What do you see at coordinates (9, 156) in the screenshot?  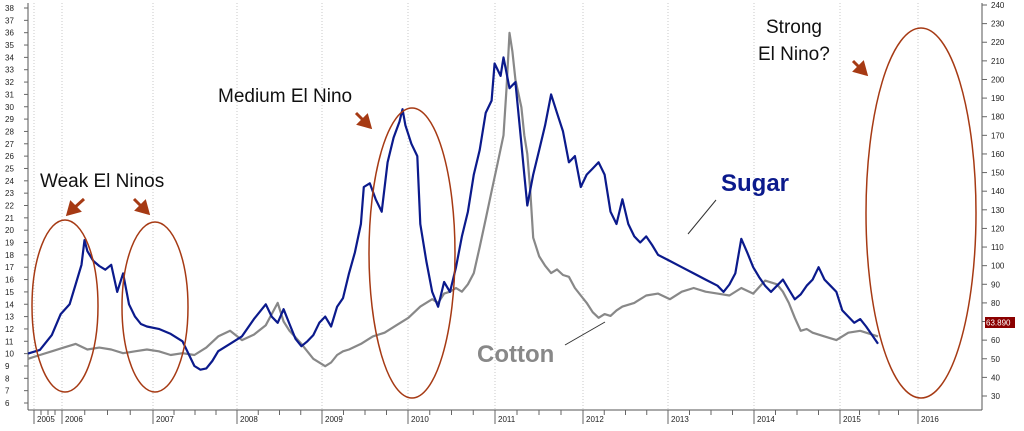 I see `left-tick-label: 26` at bounding box center [9, 156].